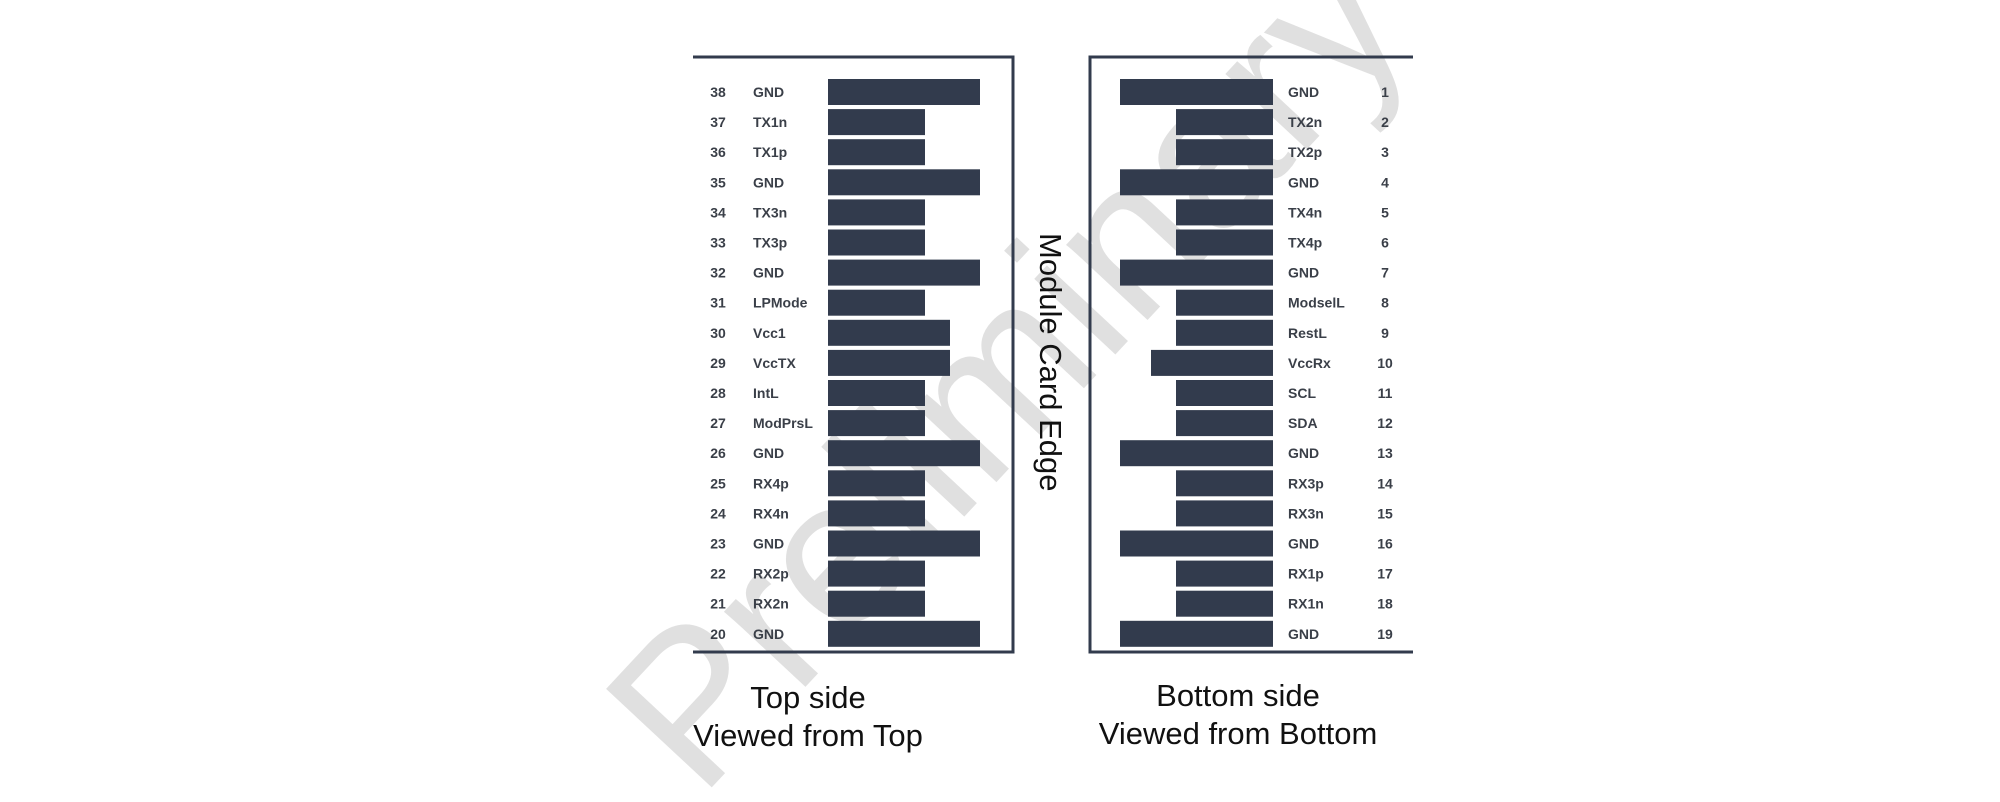  What do you see at coordinates (1306, 574) in the screenshot?
I see `pin-name: RX1p` at bounding box center [1306, 574].